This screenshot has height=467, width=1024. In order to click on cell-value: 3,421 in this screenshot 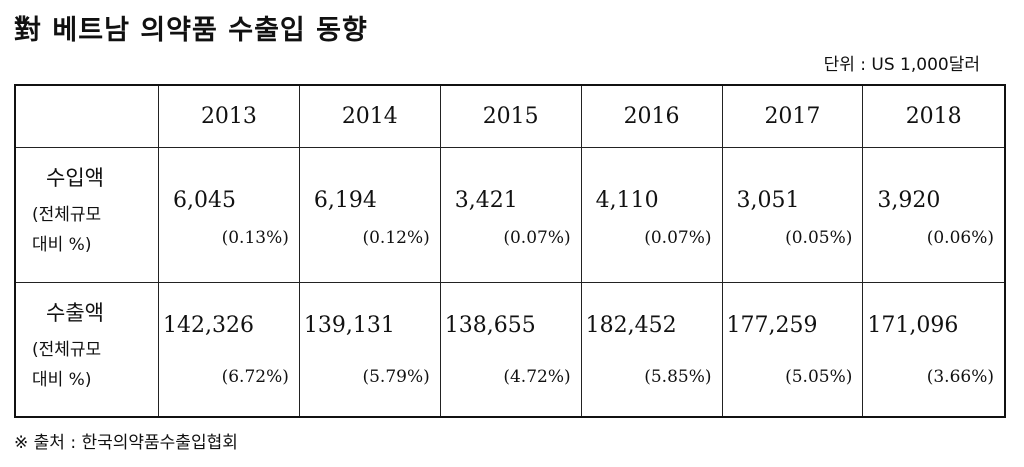, I will do `click(486, 200)`.